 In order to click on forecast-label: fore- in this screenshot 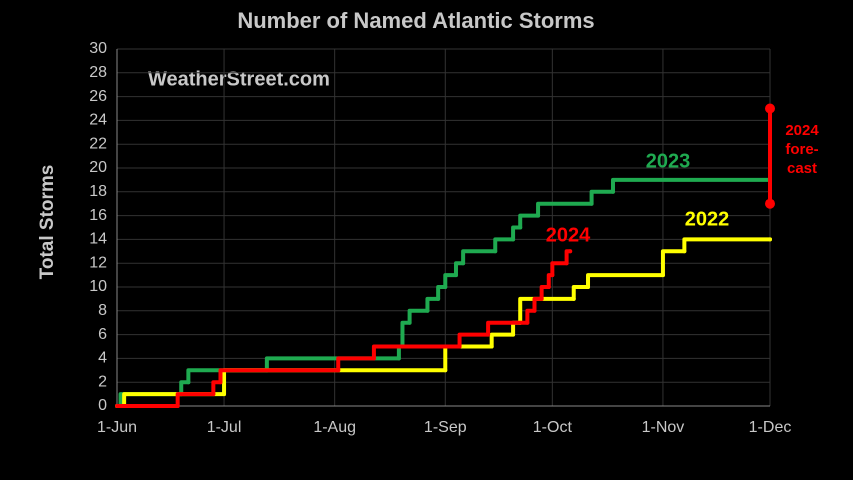, I will do `click(801, 149)`.